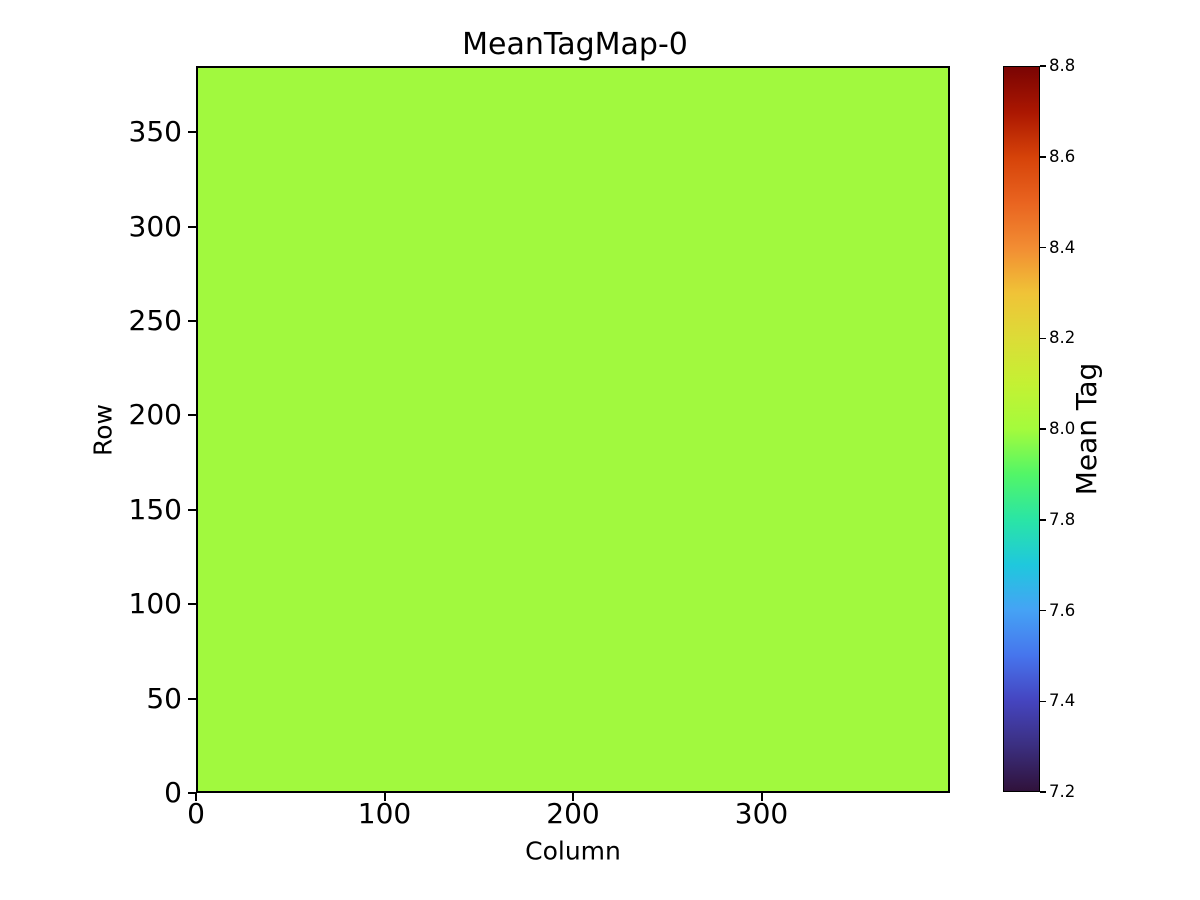 Image resolution: width=1200 pixels, height=900 pixels. What do you see at coordinates (155, 509) in the screenshot?
I see `y-tick-label: 150` at bounding box center [155, 509].